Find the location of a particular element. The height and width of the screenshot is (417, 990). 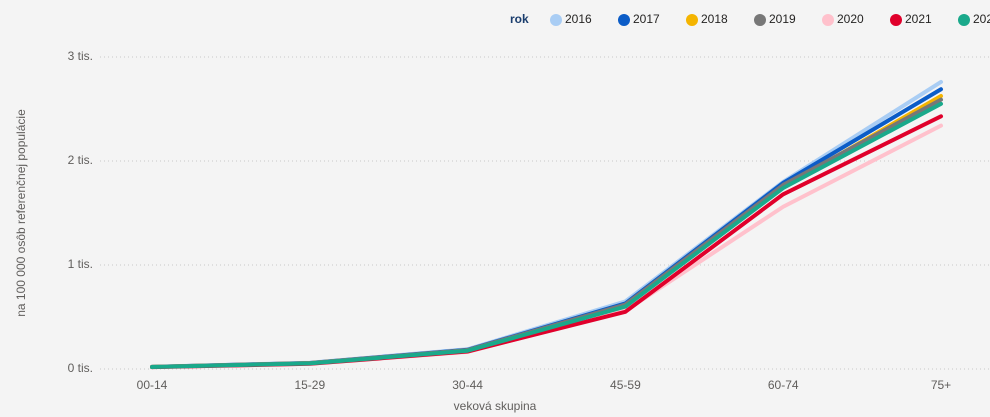

x-tick-label: 00-14 is located at coordinates (152, 385).